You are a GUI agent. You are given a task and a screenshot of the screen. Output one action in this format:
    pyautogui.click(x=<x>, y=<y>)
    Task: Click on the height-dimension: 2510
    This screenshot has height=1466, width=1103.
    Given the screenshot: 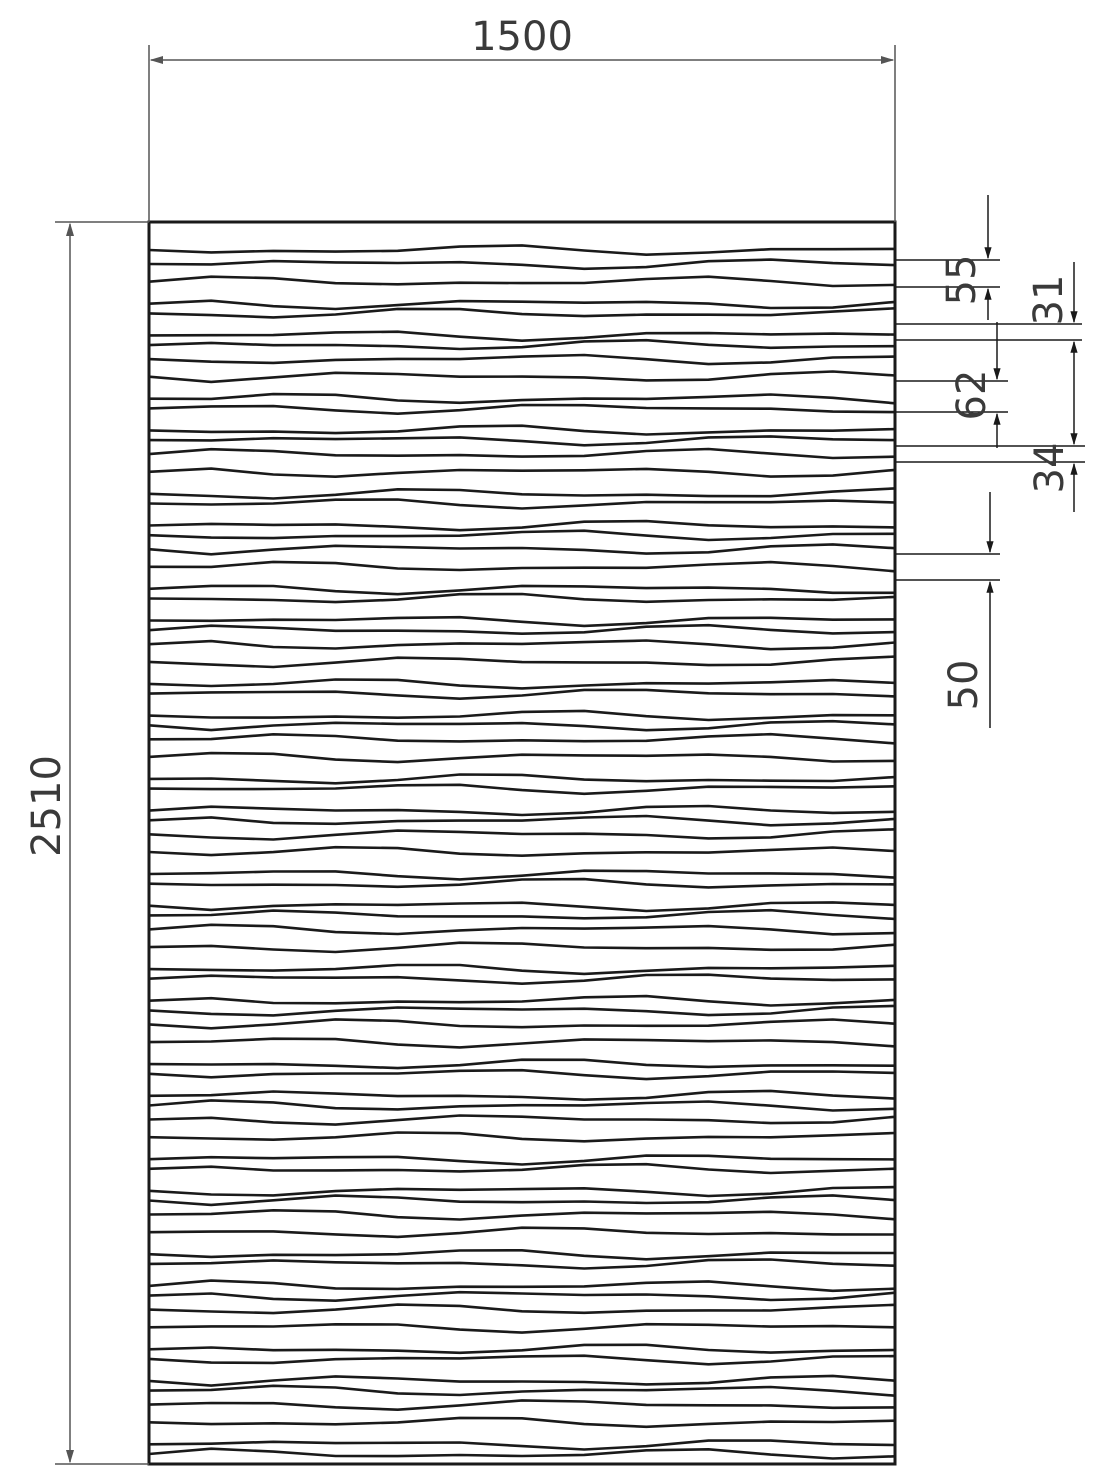 What is the action you would take?
    pyautogui.click(x=86, y=843)
    